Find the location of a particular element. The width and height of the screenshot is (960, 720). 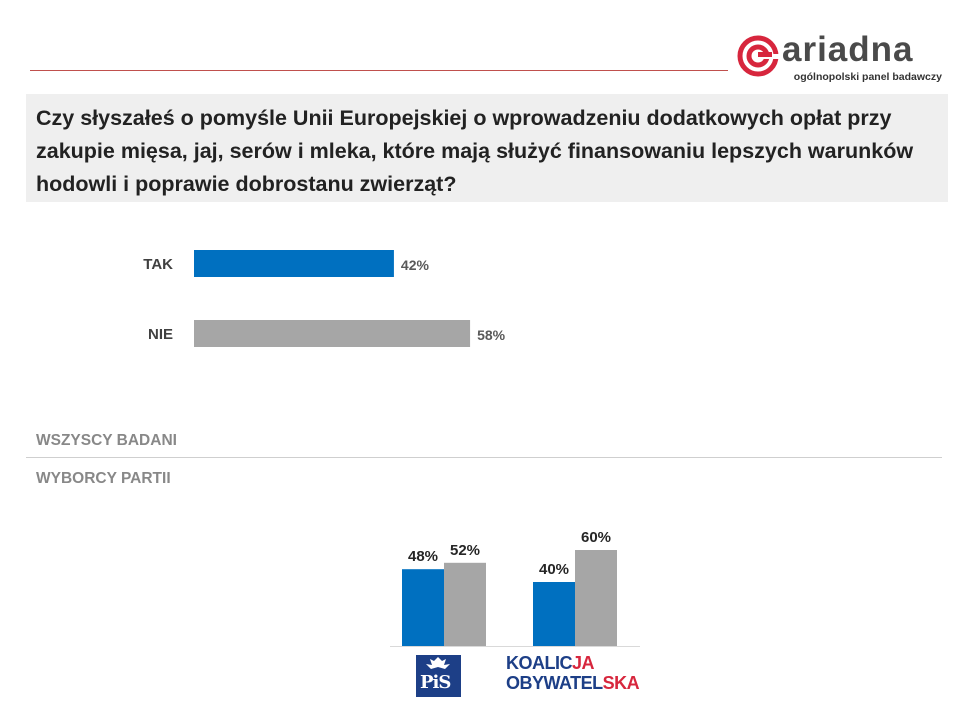

header-rule is located at coordinates (379, 70).